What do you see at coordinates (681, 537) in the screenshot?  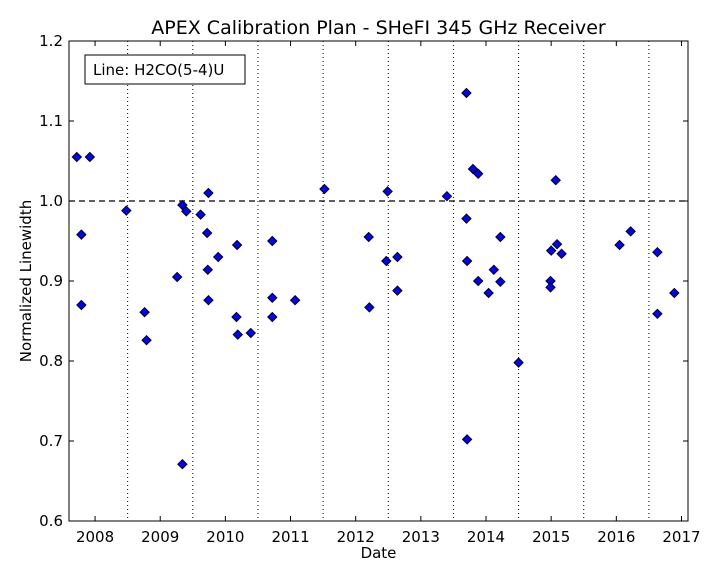 I see `x-tick-label: 2017` at bounding box center [681, 537].